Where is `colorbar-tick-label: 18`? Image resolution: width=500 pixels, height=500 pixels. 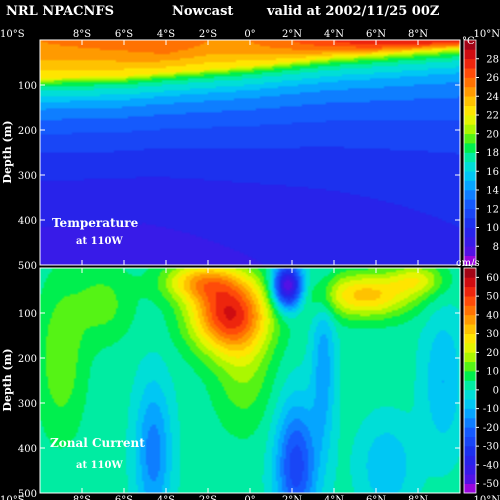
colorbar-tick-label: 18 is located at coordinates (492, 153).